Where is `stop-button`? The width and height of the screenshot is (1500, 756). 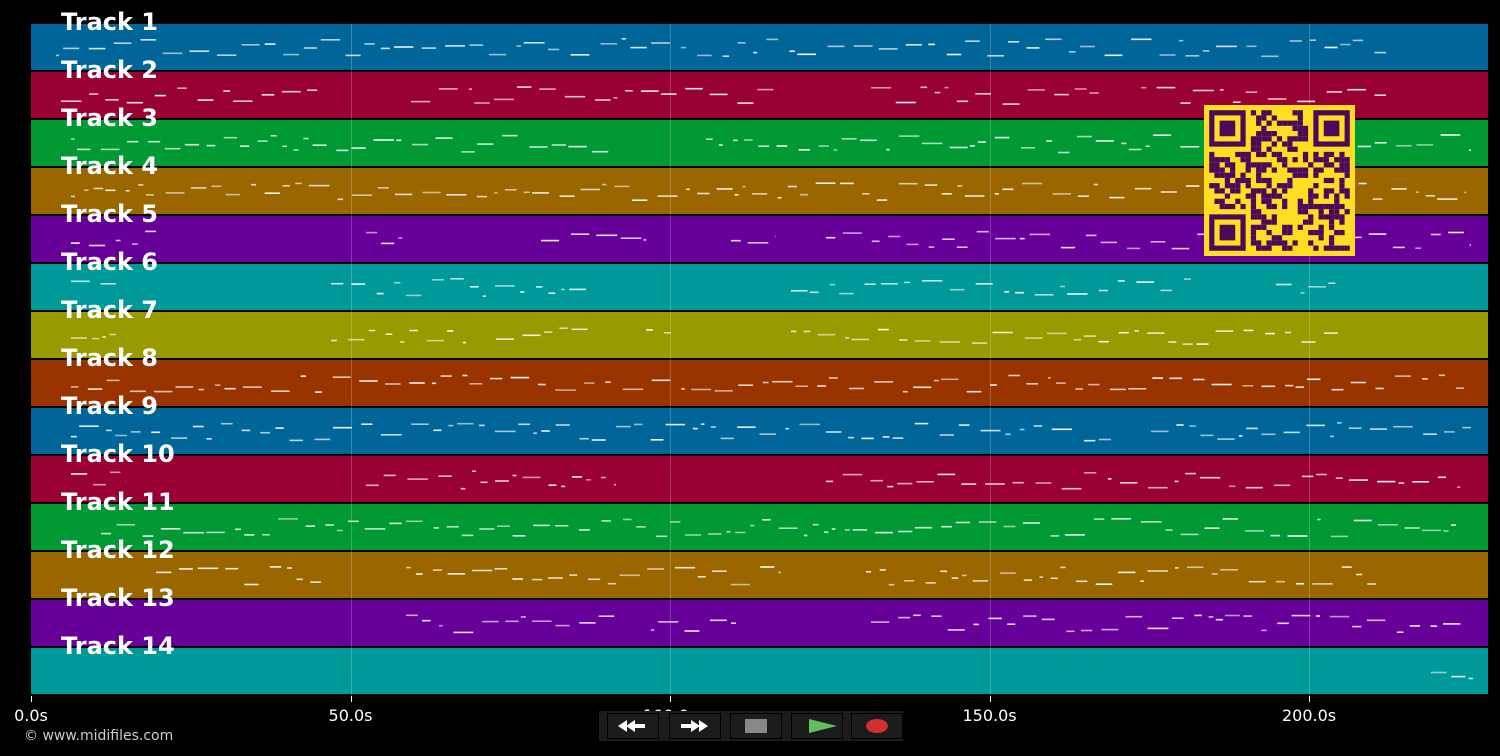
stop-button is located at coordinates (756, 726).